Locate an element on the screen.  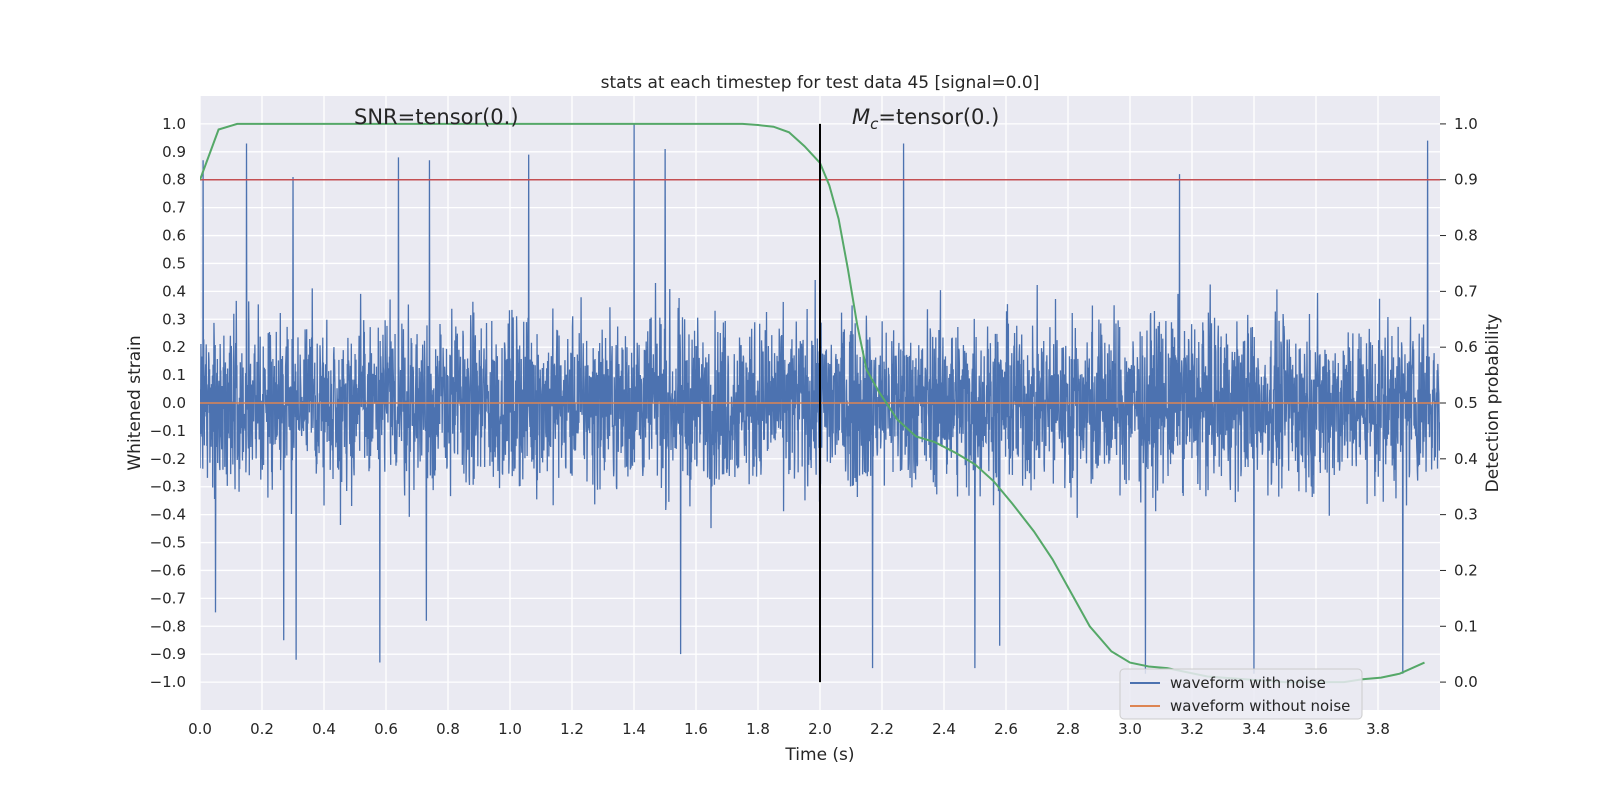
left-y-tick-label: 1.0 is located at coordinates (174, 124).